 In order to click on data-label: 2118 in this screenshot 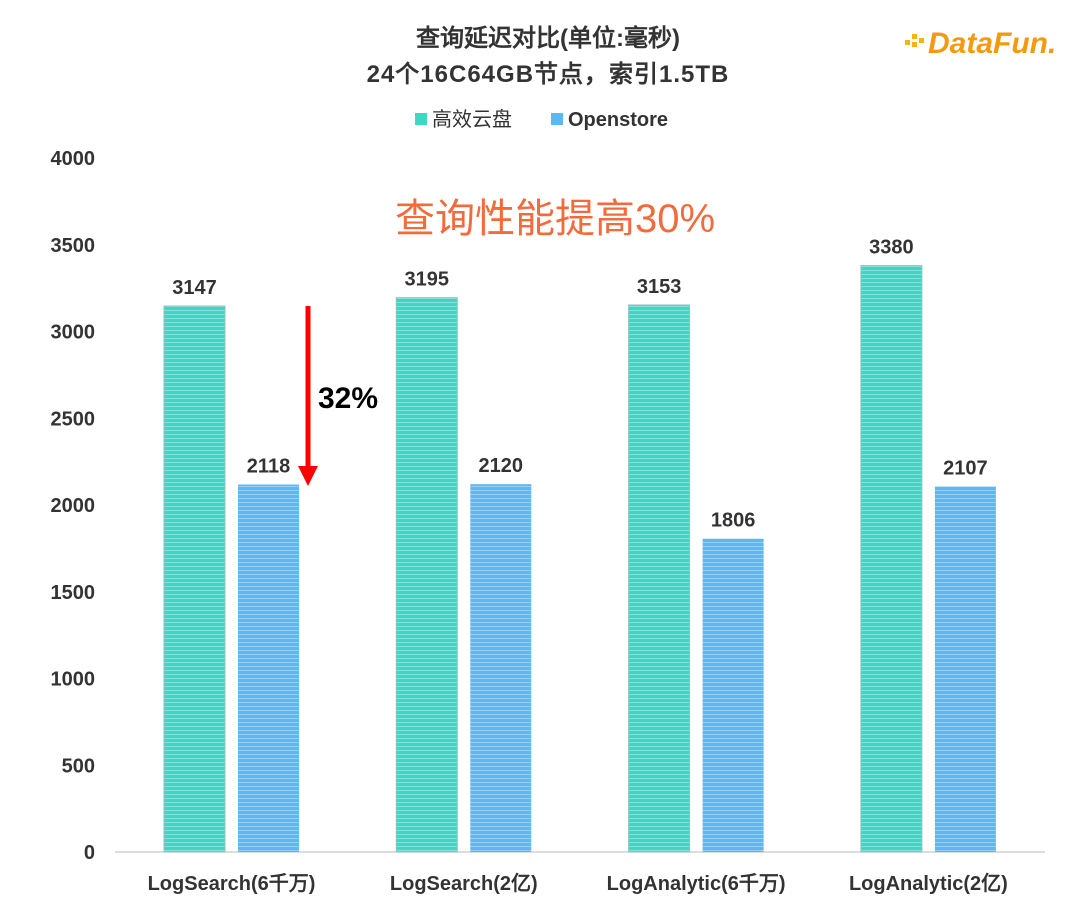, I will do `click(268, 467)`.